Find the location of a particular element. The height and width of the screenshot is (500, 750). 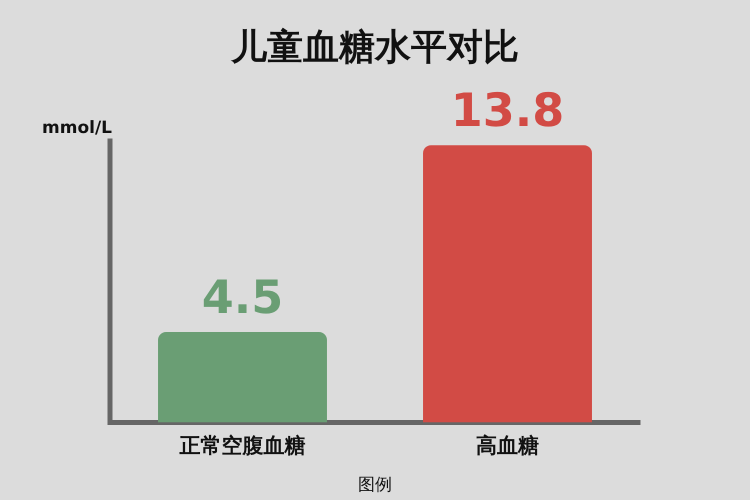

x-axis-title: 图例 is located at coordinates (375, 485).